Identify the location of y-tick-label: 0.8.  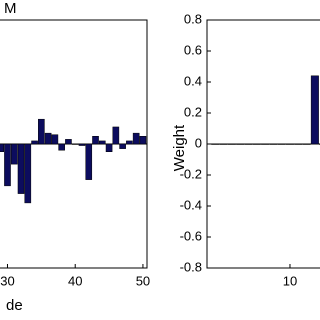
(193, 18).